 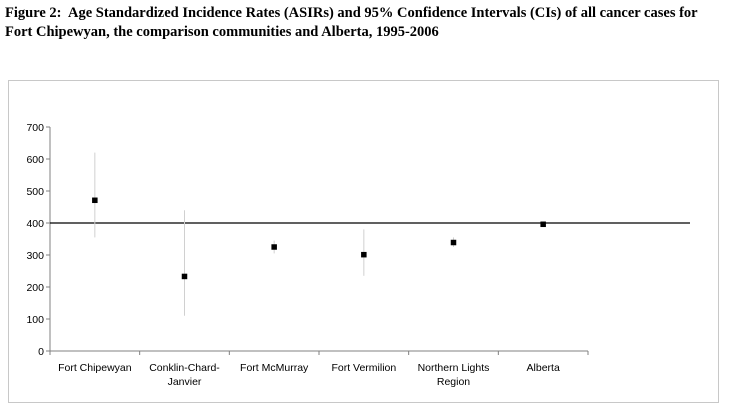 What do you see at coordinates (35, 192) in the screenshot?
I see `y-tick-label: 500` at bounding box center [35, 192].